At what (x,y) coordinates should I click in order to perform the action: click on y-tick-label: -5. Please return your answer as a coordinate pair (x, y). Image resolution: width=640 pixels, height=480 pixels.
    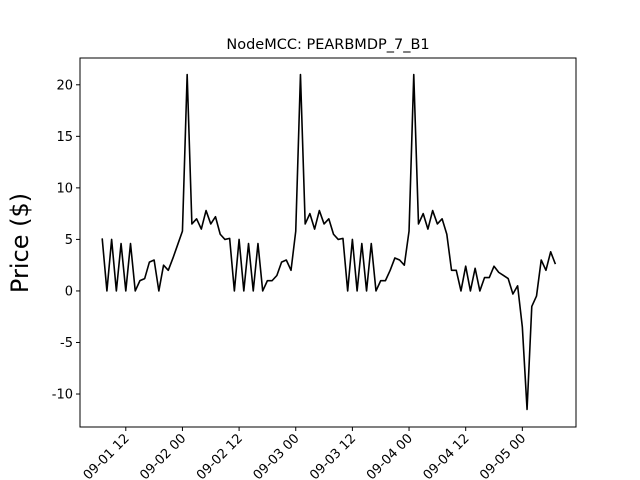
    Looking at the image, I should click on (66, 343).